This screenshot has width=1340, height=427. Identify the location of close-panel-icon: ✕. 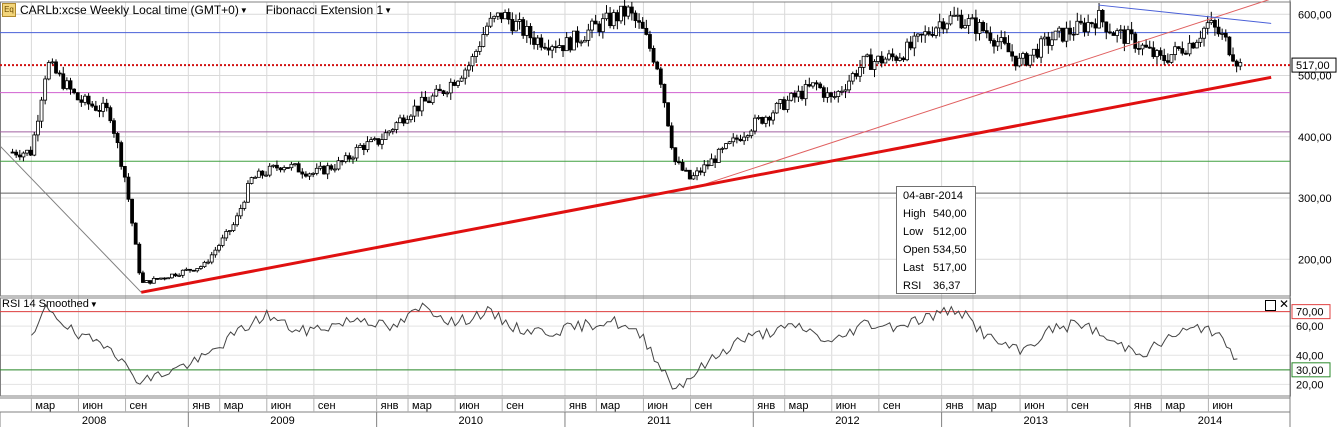
(1284, 304).